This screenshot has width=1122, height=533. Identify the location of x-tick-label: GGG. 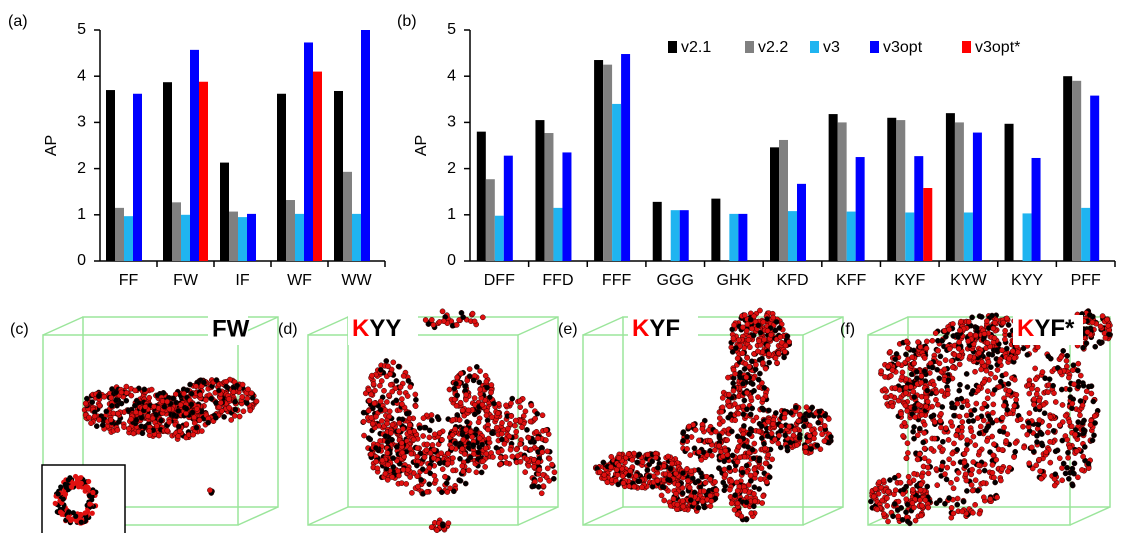
(675, 280).